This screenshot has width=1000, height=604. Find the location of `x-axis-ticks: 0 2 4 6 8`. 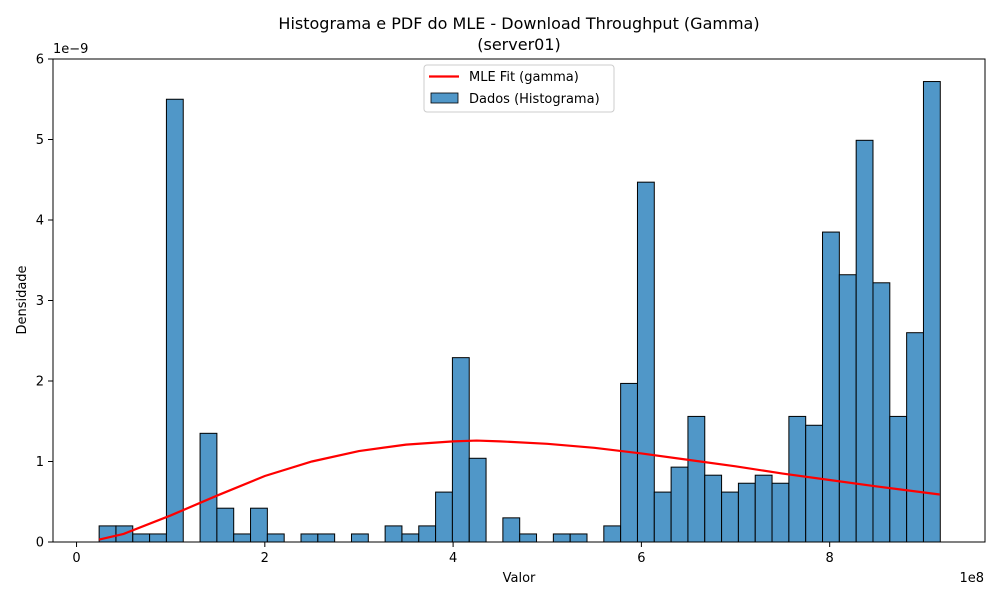

x-axis-ticks: 0 2 4 6 8 is located at coordinates (453, 554).